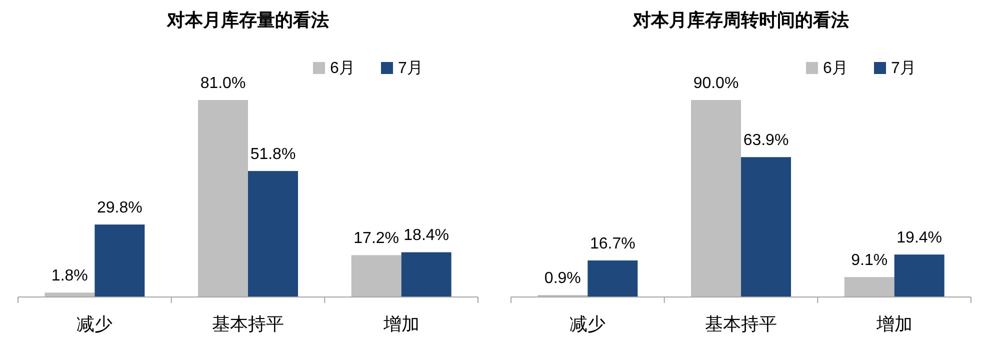 This screenshot has height=355, width=986. Describe the element at coordinates (919, 238) in the screenshot. I see `data-label: 19.4%` at that location.